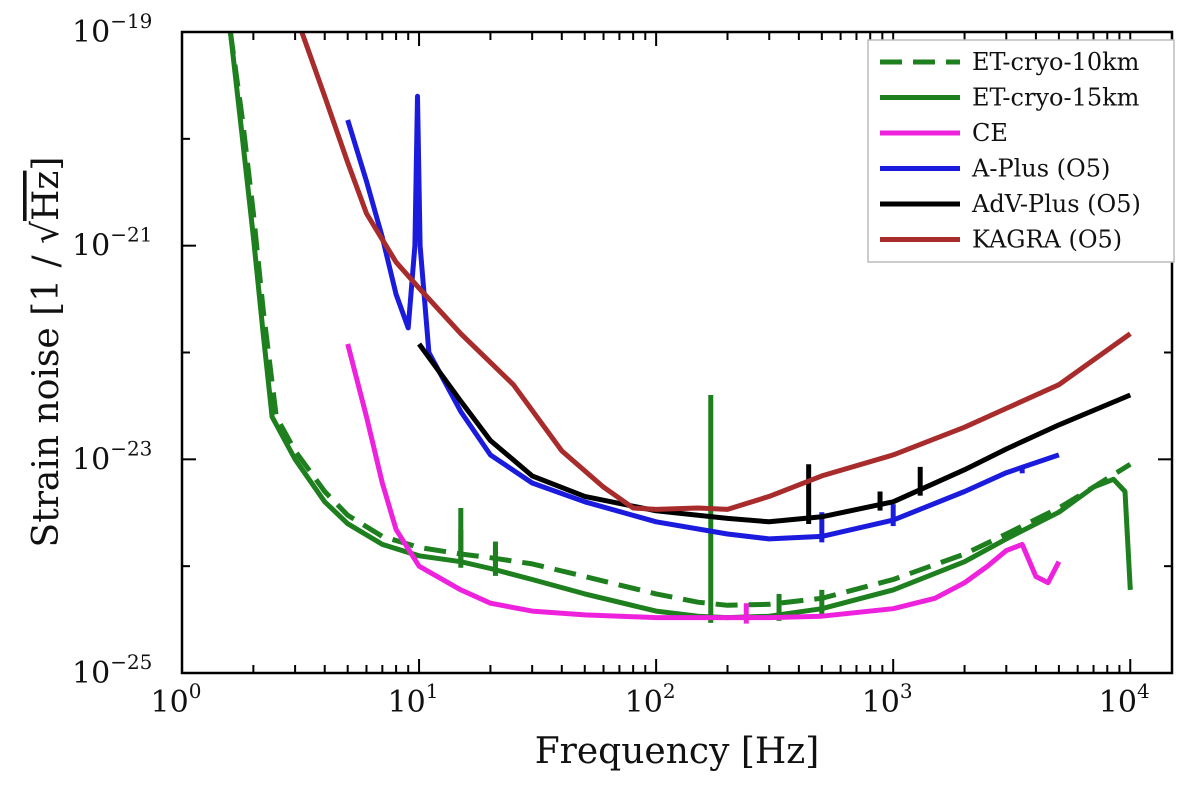 The image size is (1200, 787). I want to click on x-tick-label: 10⁴, so click(1124, 699).